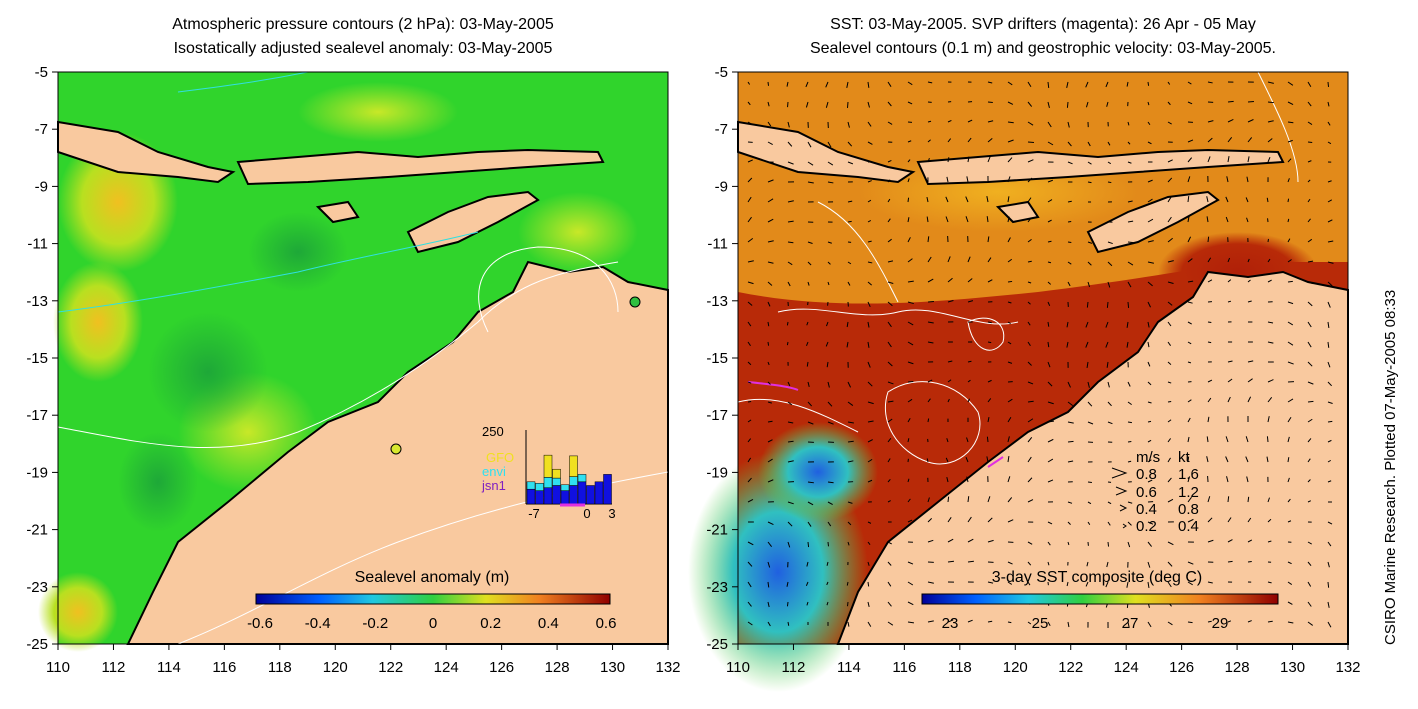 This screenshot has width=1418, height=709. Describe the element at coordinates (1237, 667) in the screenshot. I see `x-tick-label: 128` at that location.